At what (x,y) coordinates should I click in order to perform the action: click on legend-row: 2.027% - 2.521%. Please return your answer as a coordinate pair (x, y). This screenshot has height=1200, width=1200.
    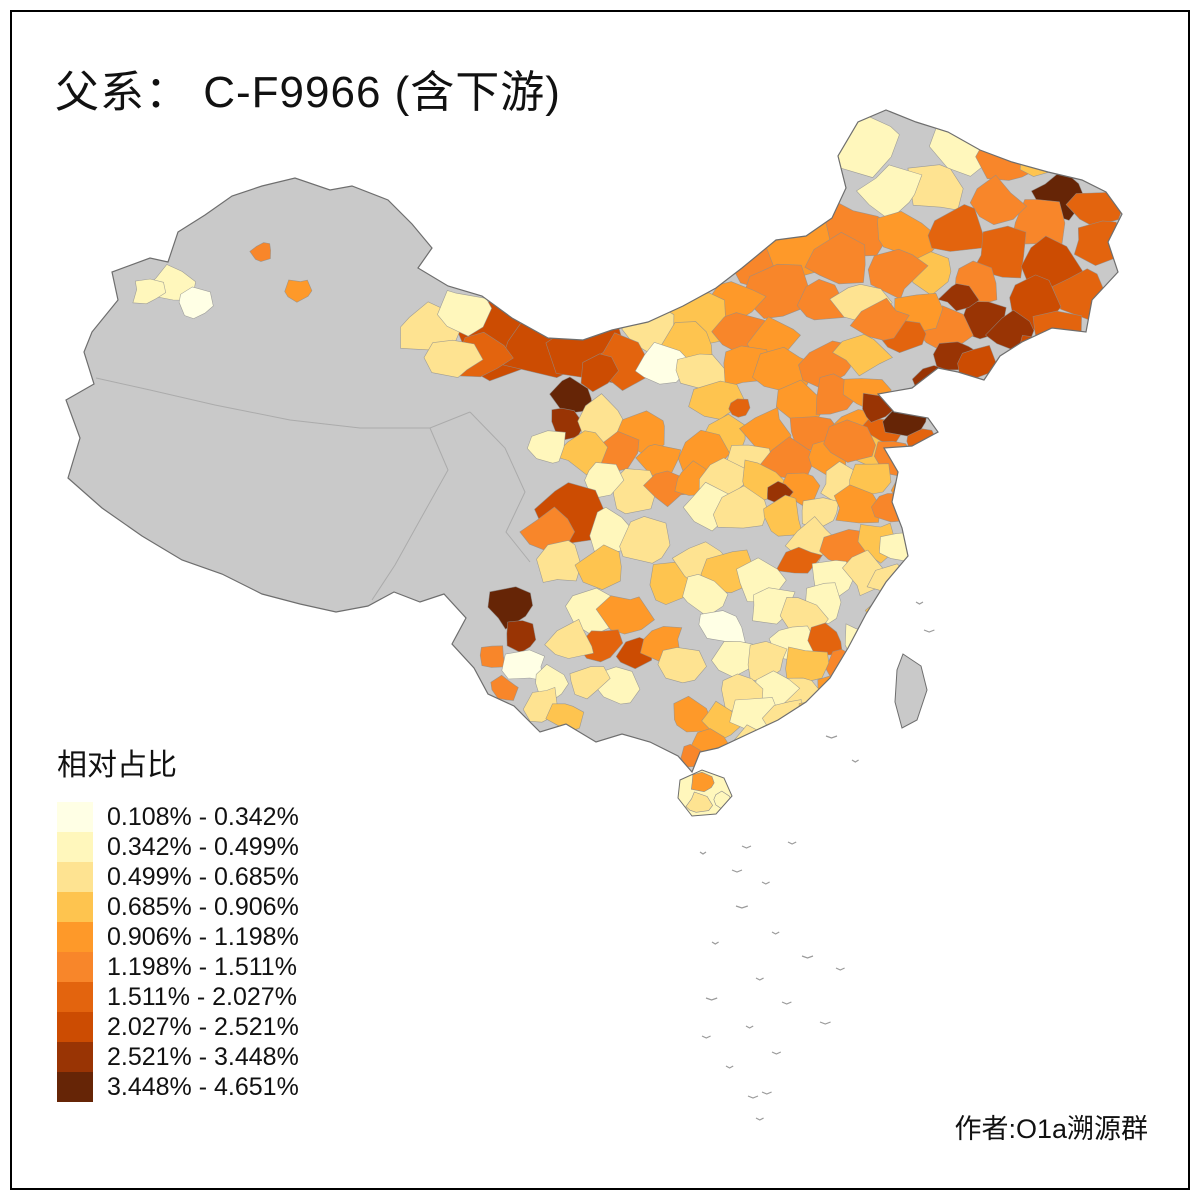
    Looking at the image, I should click on (178, 1027).